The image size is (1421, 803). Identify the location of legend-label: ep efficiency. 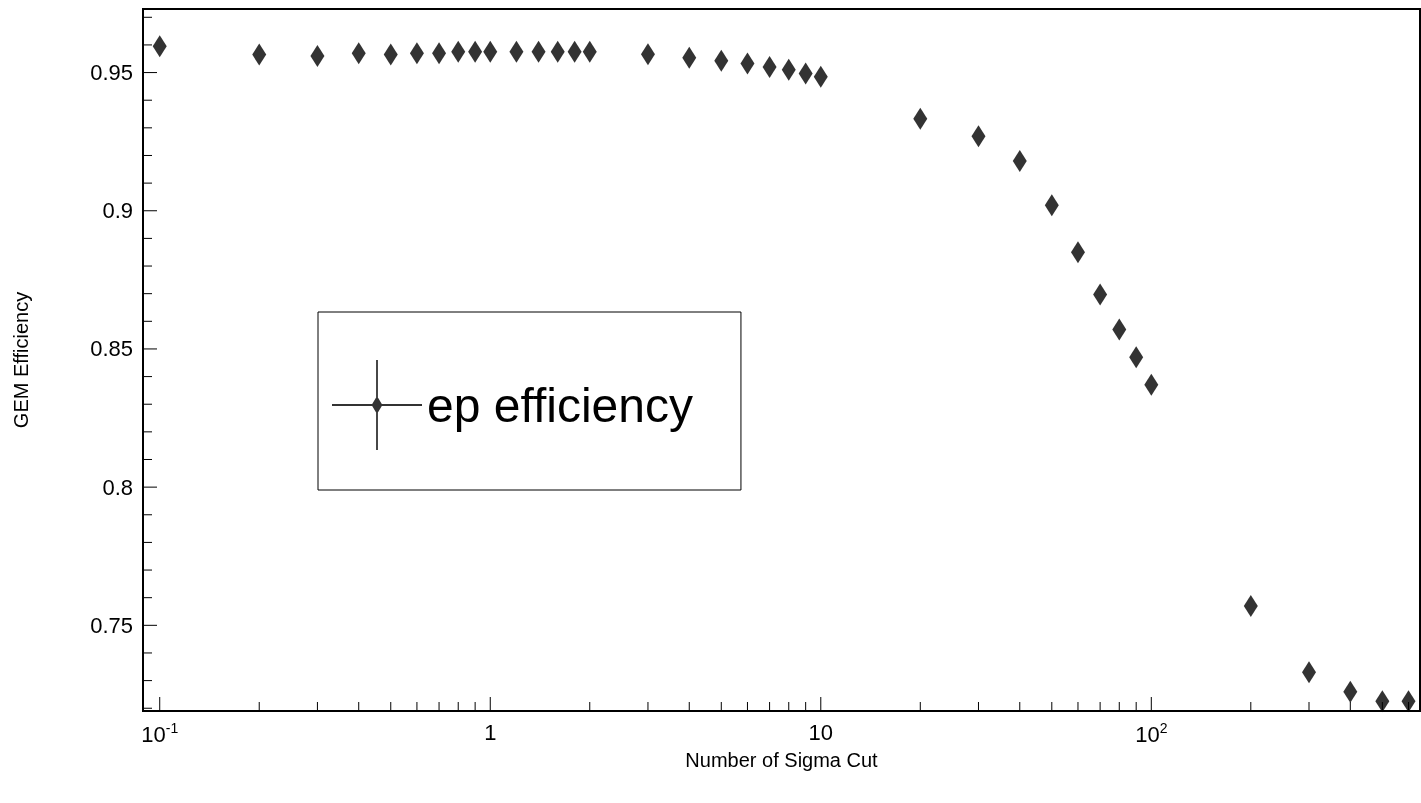
(560, 405).